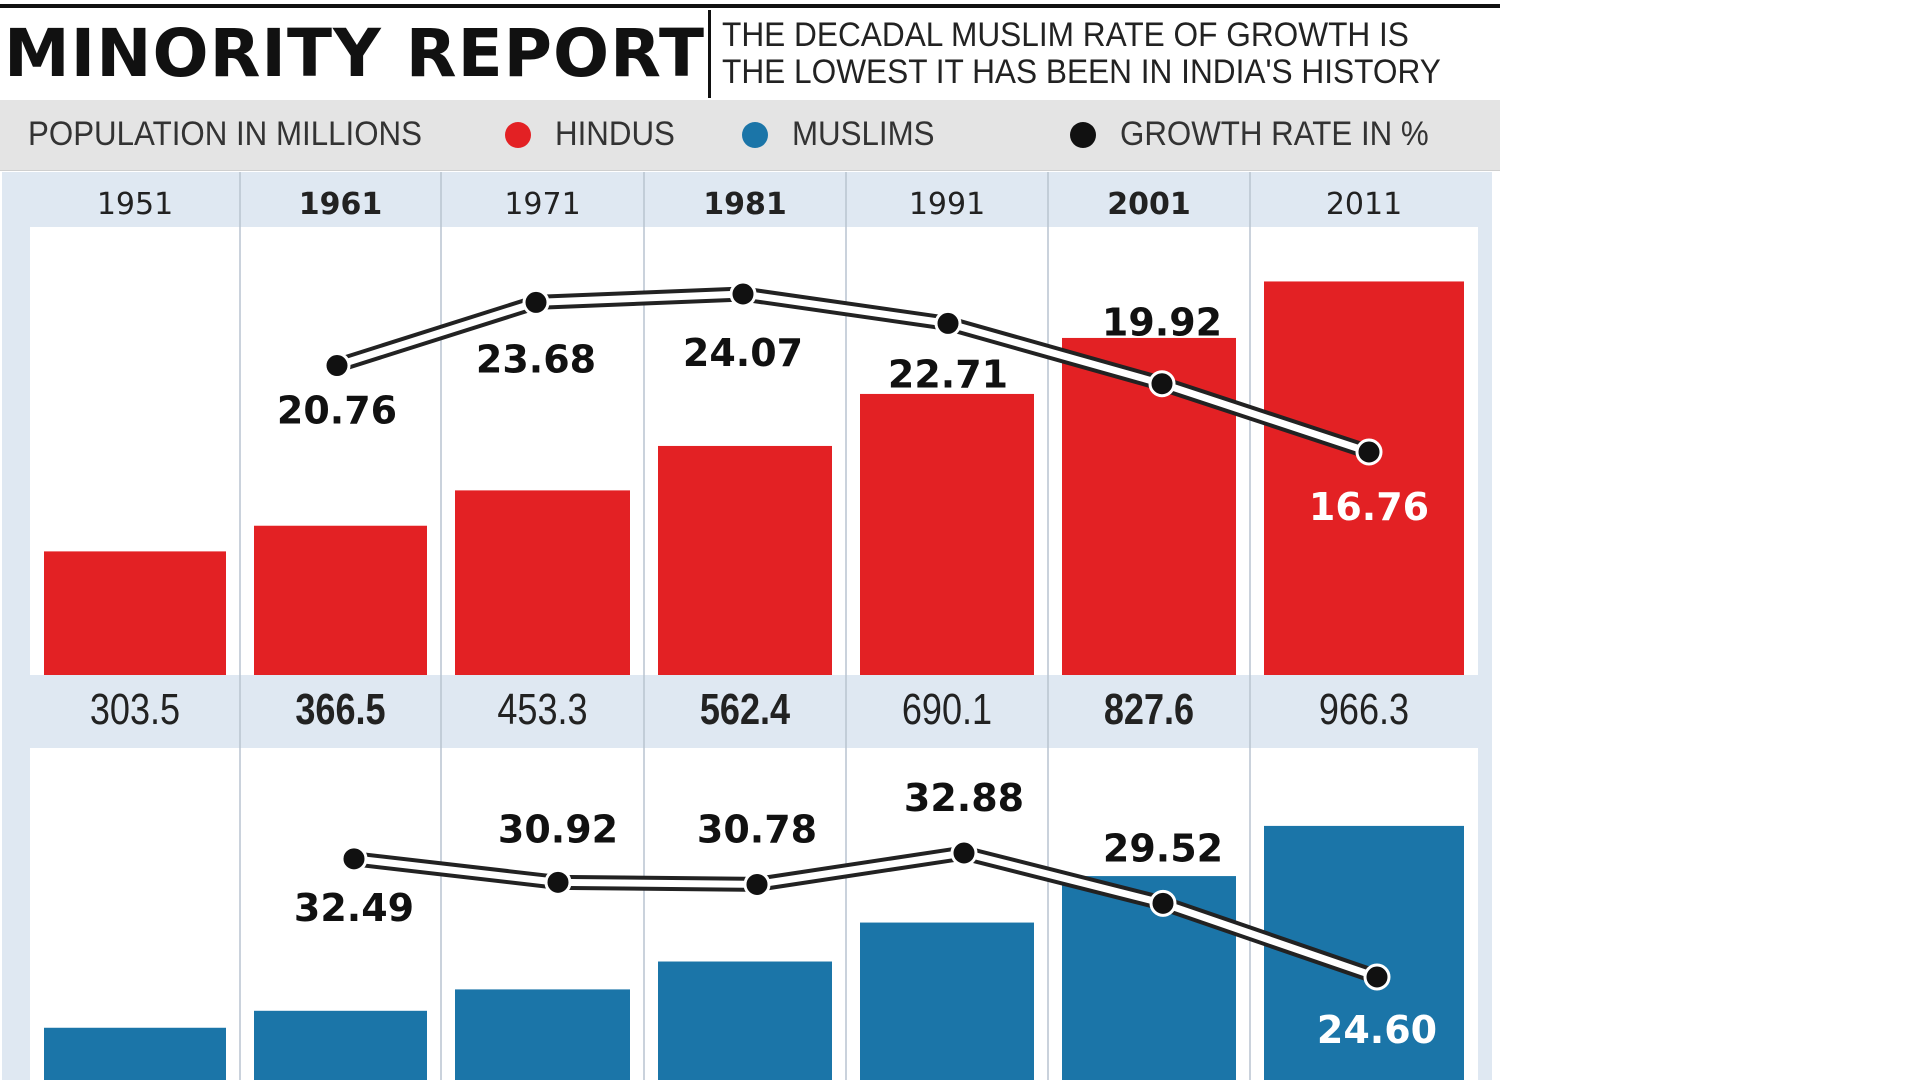 The height and width of the screenshot is (1080, 1920). What do you see at coordinates (863, 134) in the screenshot?
I see `legend-muslims-label: MUSLIMS` at bounding box center [863, 134].